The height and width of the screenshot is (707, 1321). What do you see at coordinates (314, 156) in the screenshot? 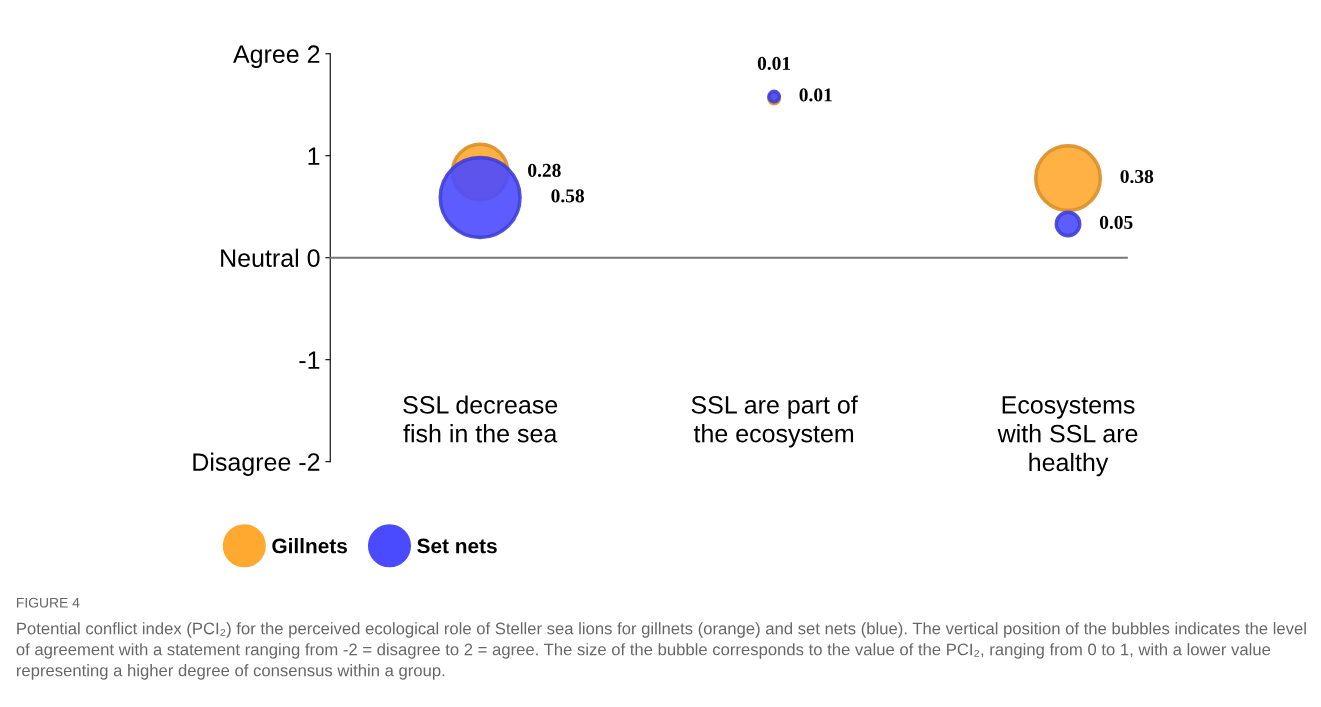
I see `y-tick-label: 1` at bounding box center [314, 156].